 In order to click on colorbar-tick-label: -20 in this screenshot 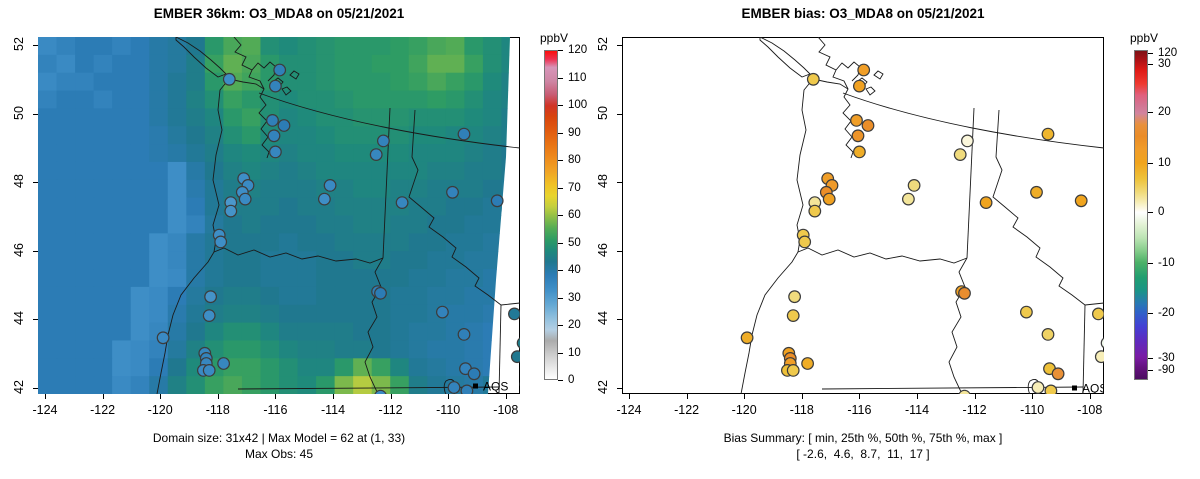, I will do `click(1166, 313)`.